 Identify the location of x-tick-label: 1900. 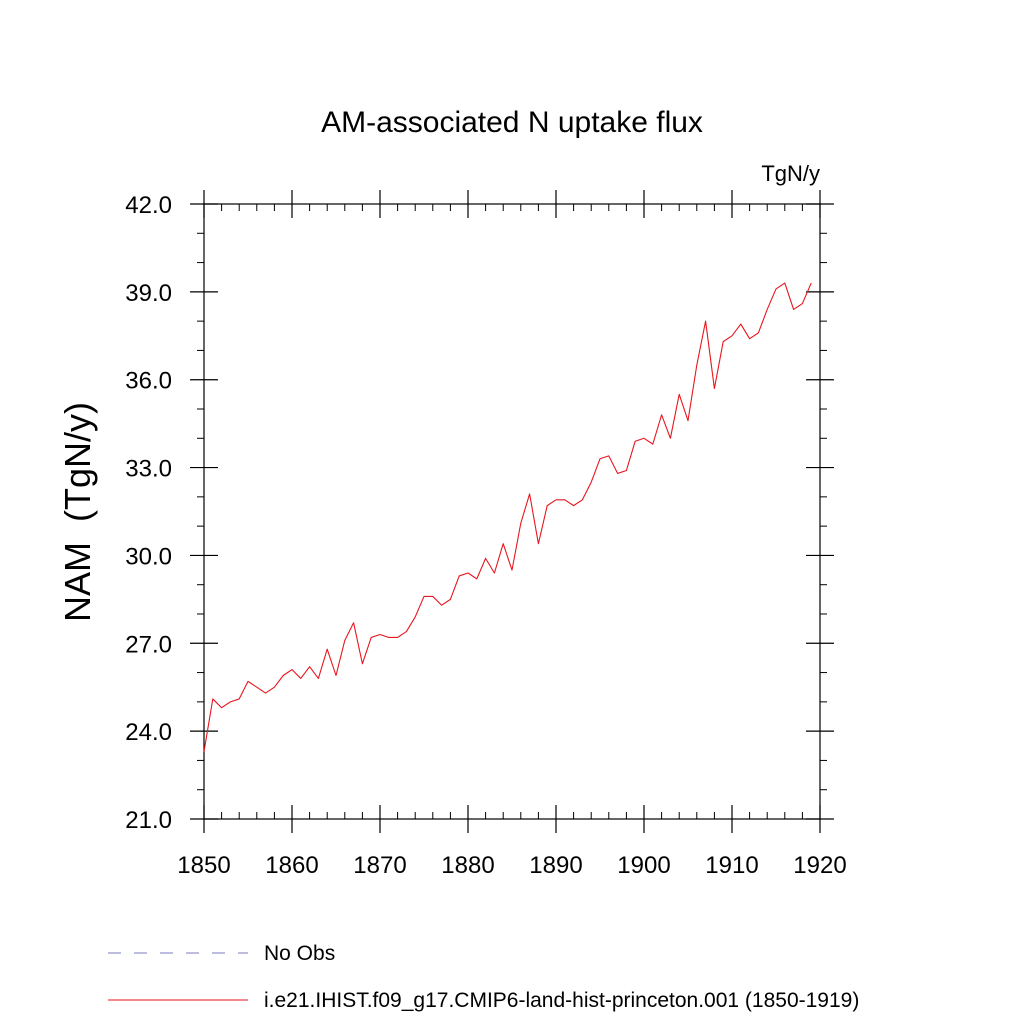
(643, 865).